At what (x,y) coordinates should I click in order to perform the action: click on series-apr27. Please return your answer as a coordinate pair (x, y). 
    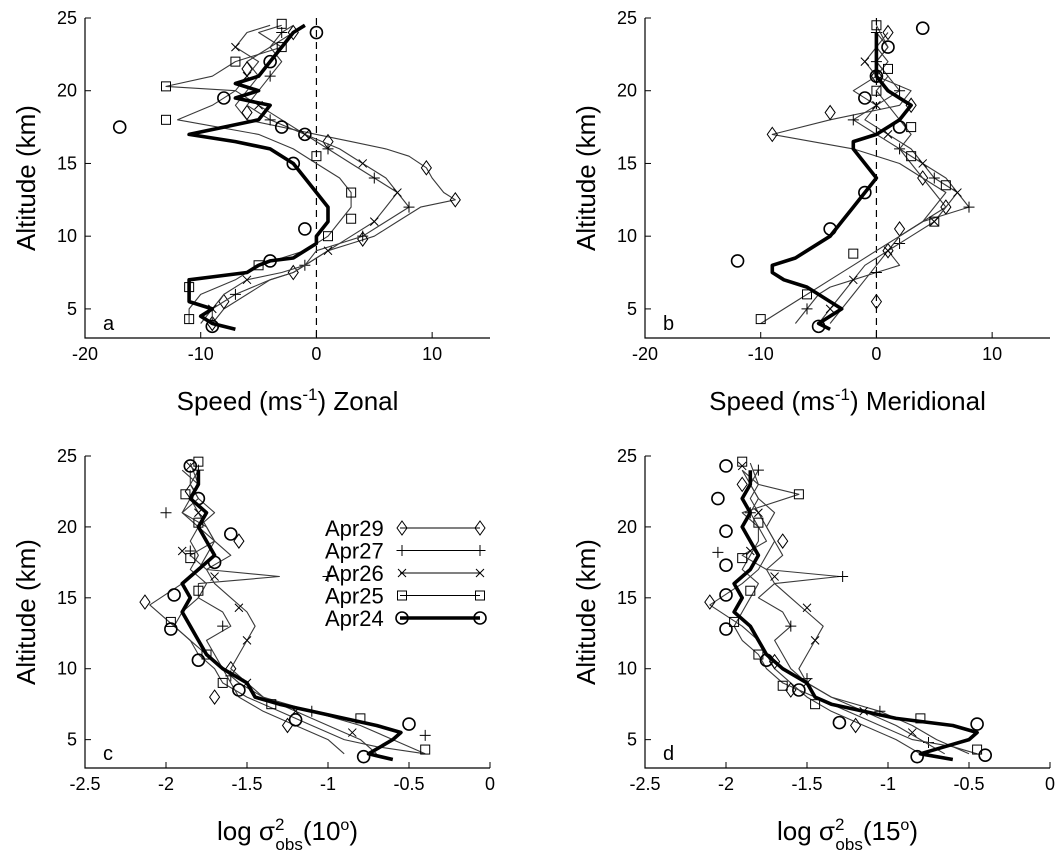
    Looking at the image, I should click on (841, 609).